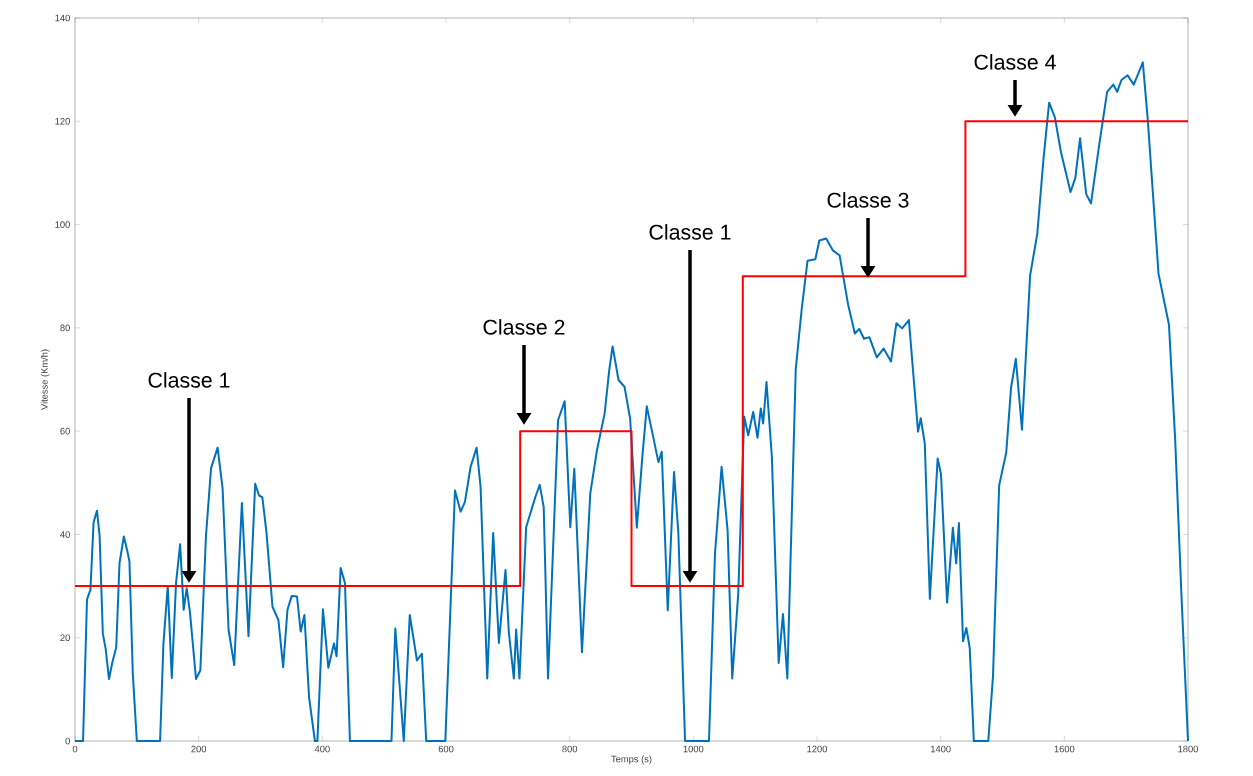 The width and height of the screenshot is (1253, 776). I want to click on y-axis-title: Vitesse (Km/h), so click(45, 379).